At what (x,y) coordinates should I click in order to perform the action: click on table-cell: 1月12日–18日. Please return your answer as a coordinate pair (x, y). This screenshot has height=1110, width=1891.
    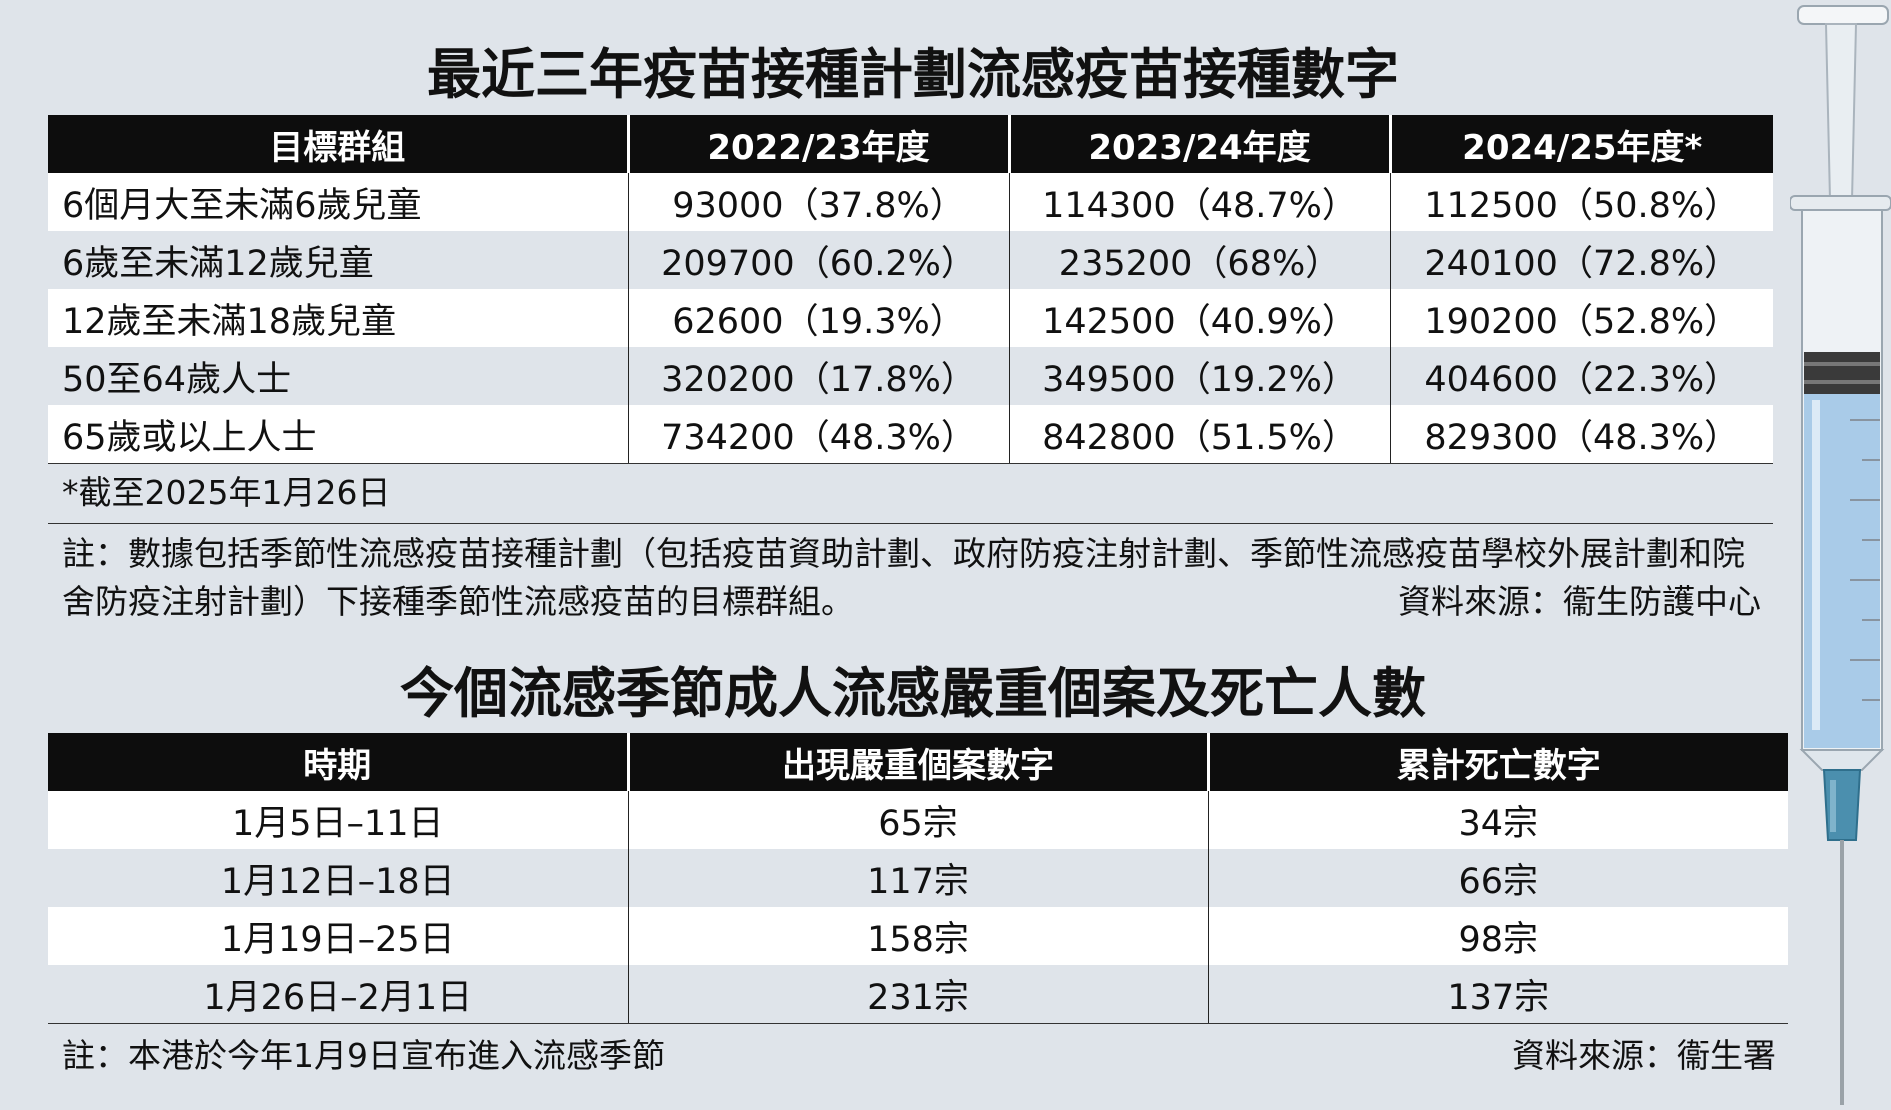
    Looking at the image, I should click on (338, 878).